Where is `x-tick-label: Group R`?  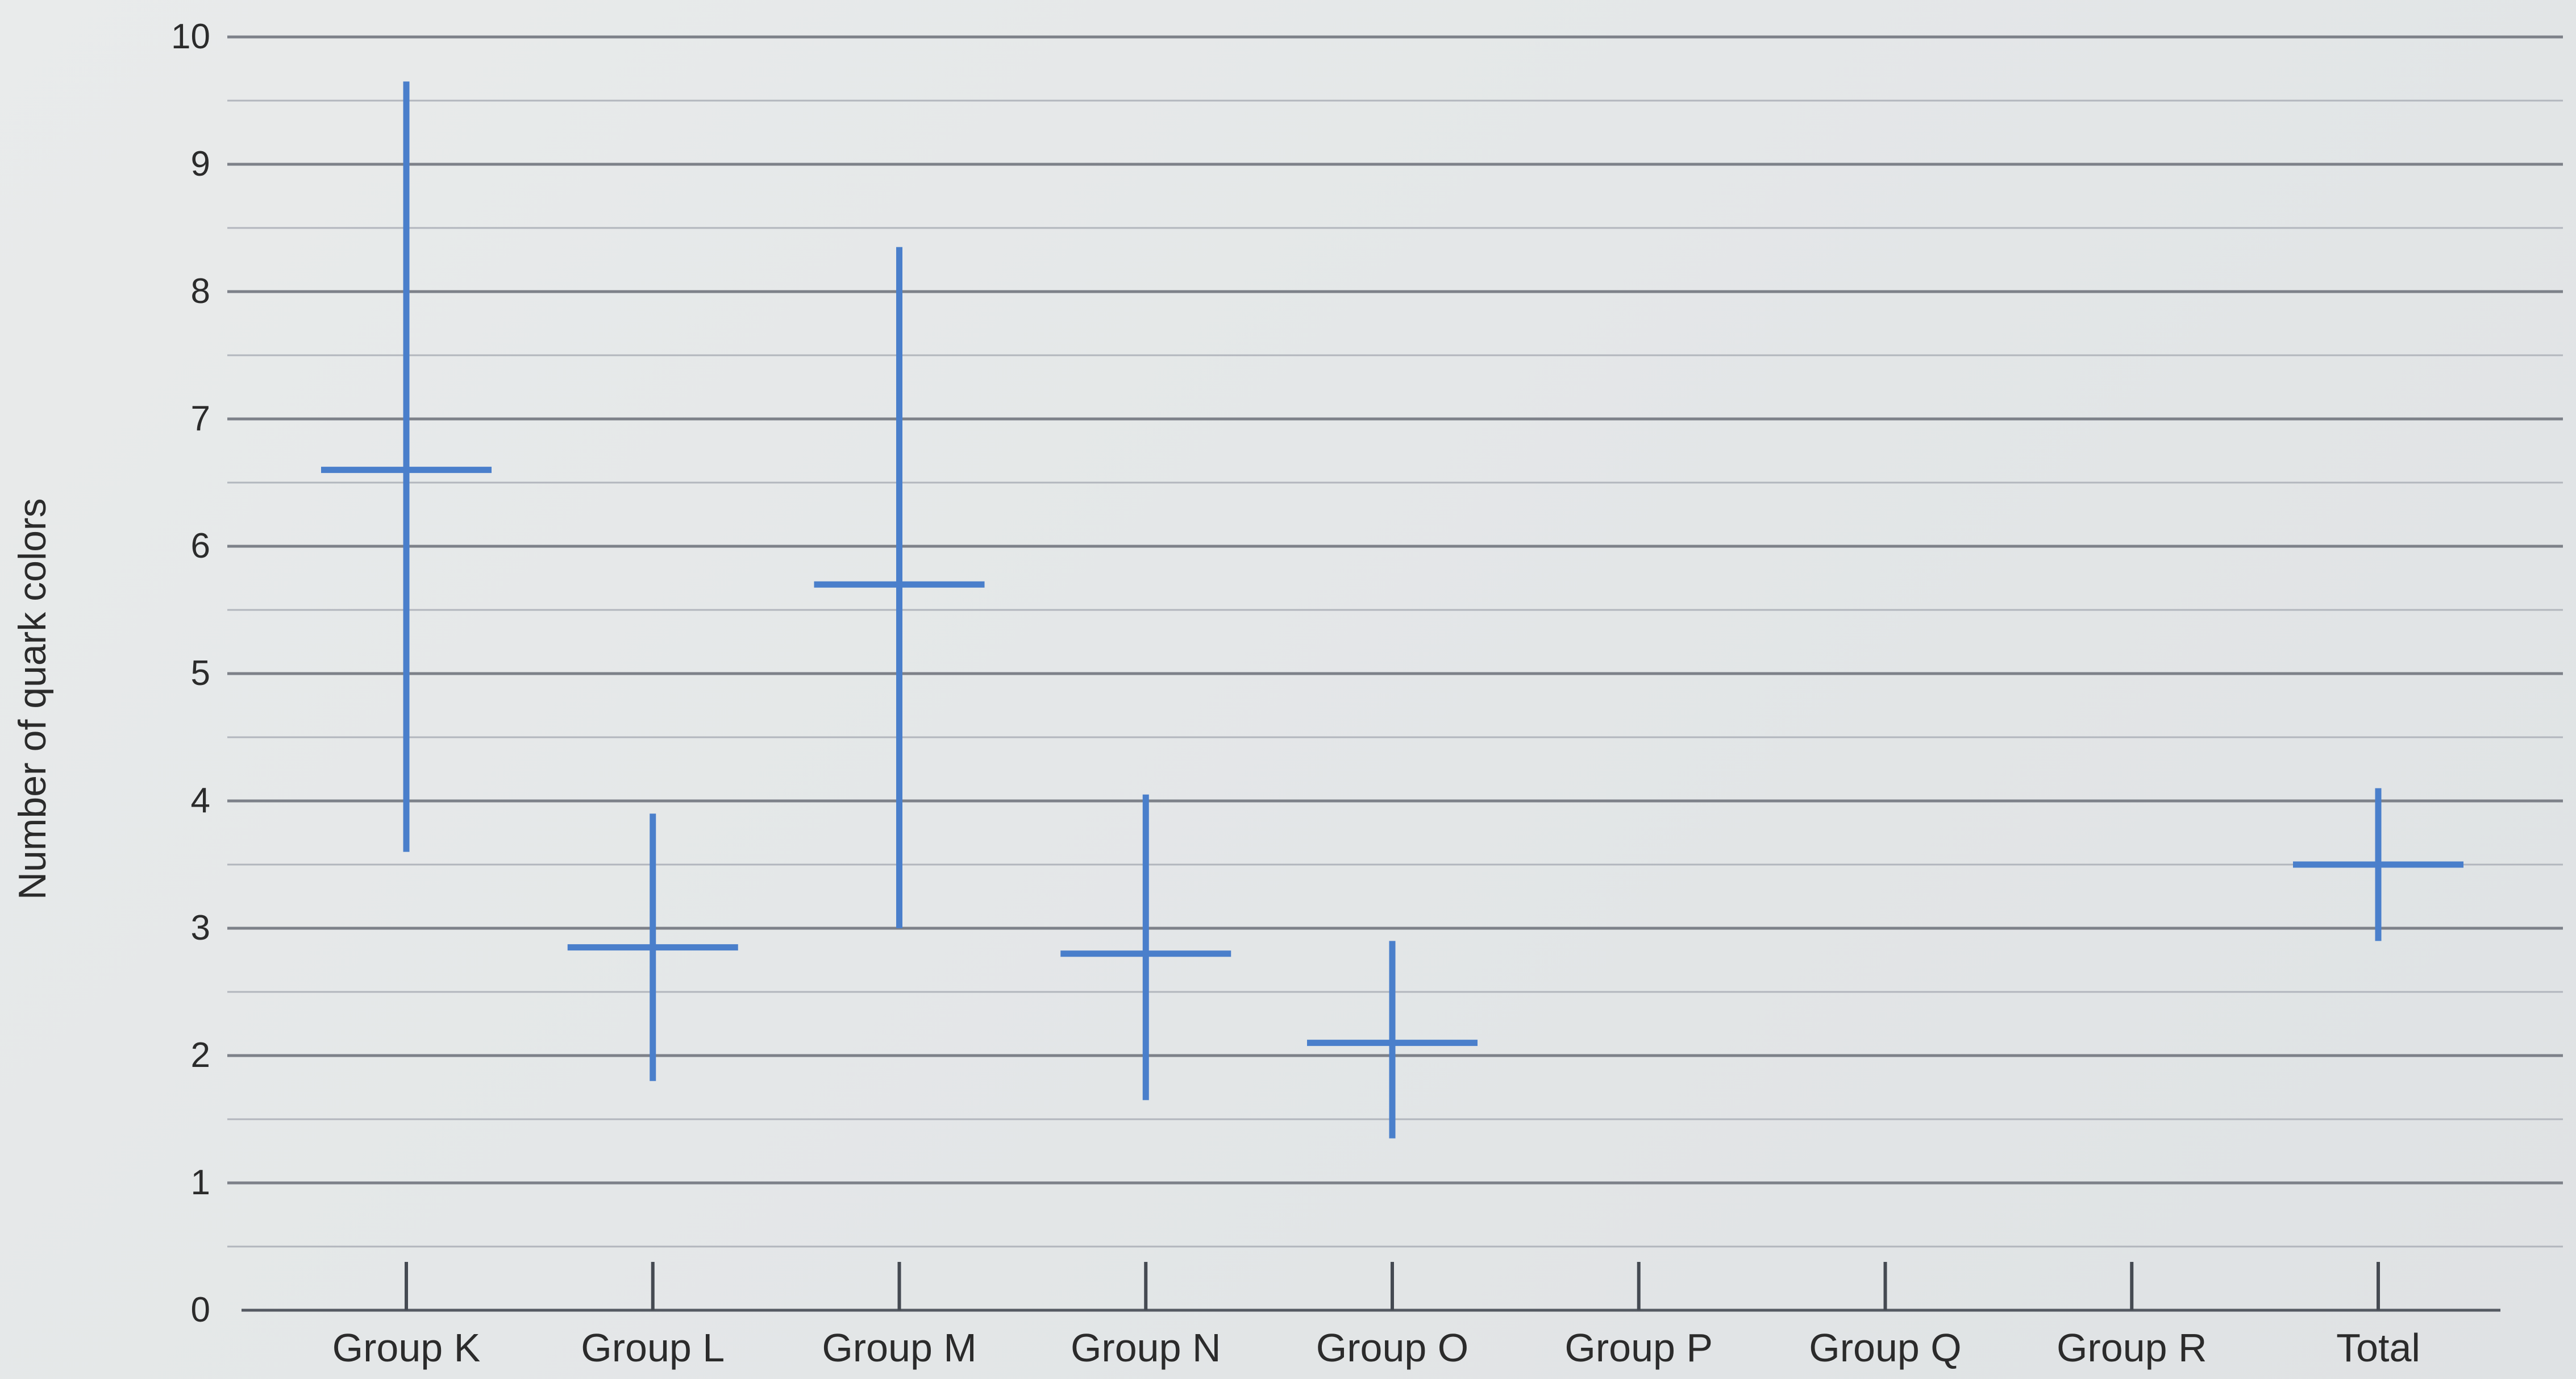
x-tick-label: Group R is located at coordinates (2132, 1348).